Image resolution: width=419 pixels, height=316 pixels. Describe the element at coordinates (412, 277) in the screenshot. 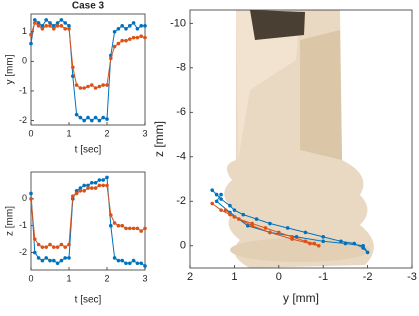

I see `x-tick-label: -3` at that location.